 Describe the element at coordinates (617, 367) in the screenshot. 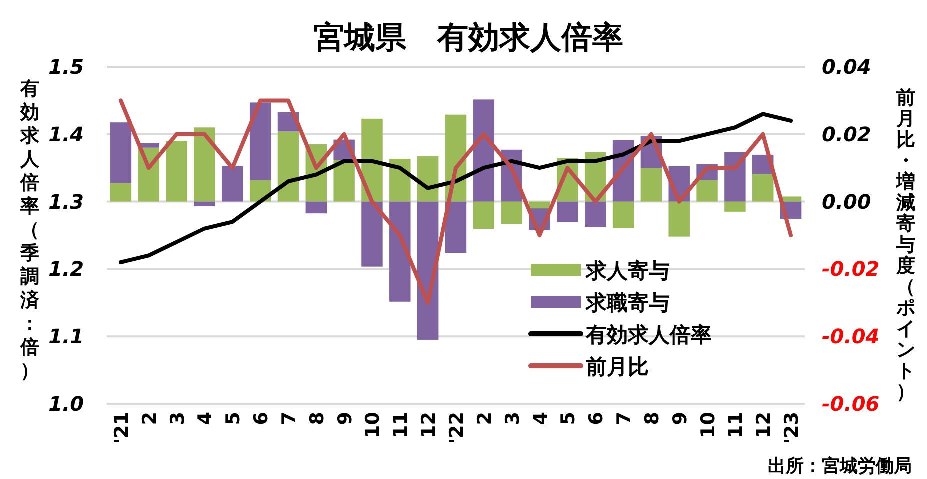

I see `legend-label: 前月比` at that location.